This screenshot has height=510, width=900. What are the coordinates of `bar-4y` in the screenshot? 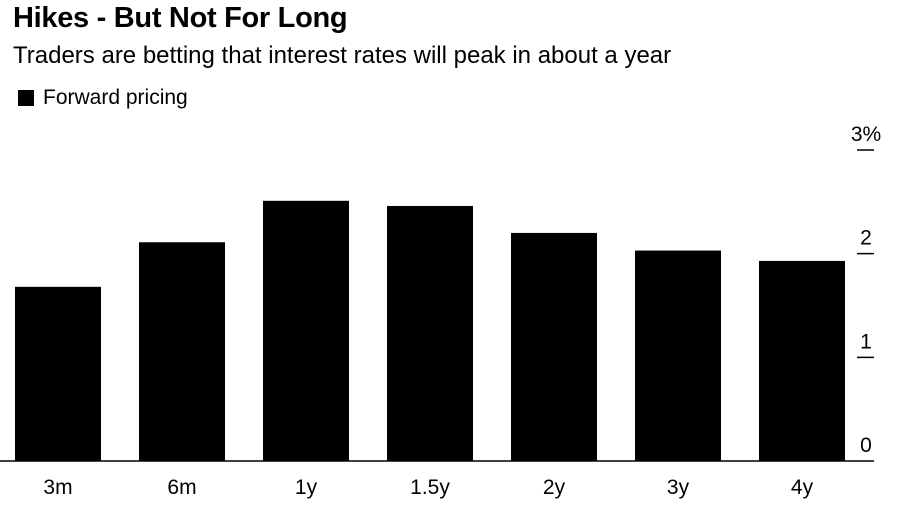 It's located at (802, 360).